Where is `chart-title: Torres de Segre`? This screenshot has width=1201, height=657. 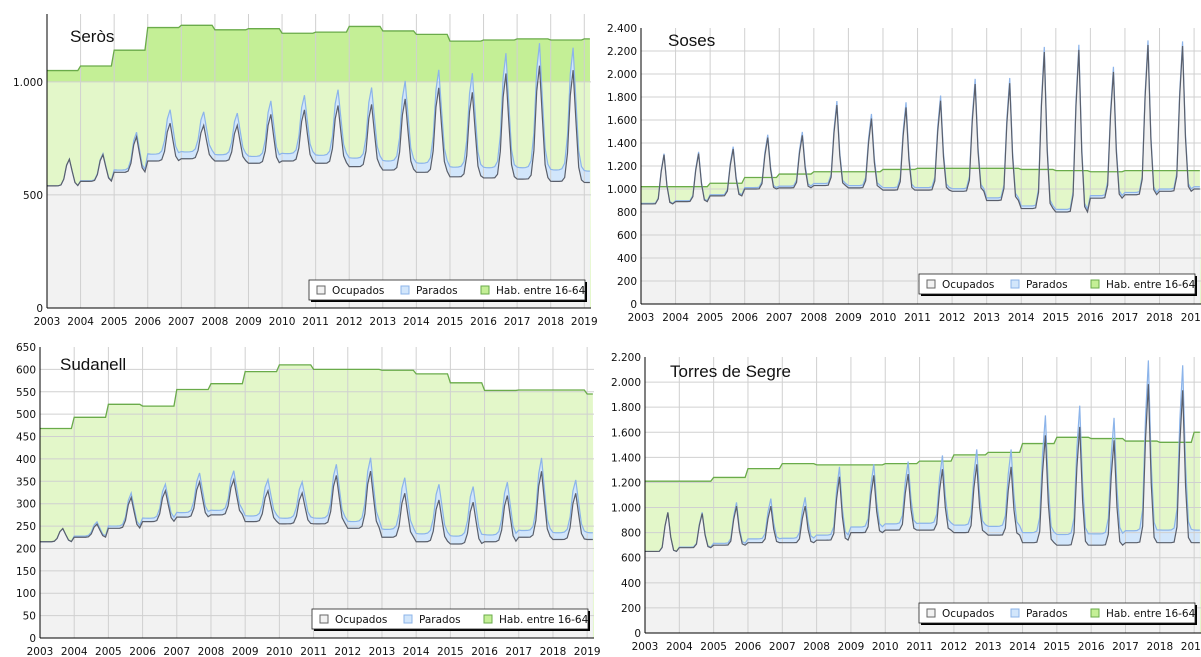
chart-title: Torres de Segre is located at coordinates (730, 371).